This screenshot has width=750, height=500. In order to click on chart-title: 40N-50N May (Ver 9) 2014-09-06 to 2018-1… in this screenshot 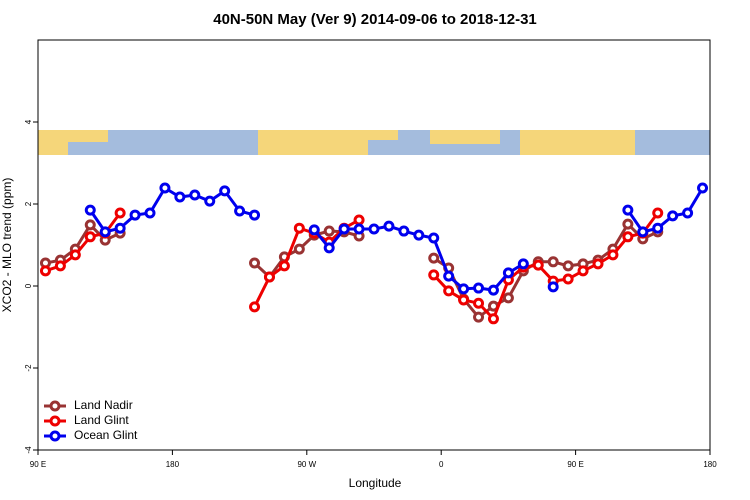, I will do `click(375, 19)`.